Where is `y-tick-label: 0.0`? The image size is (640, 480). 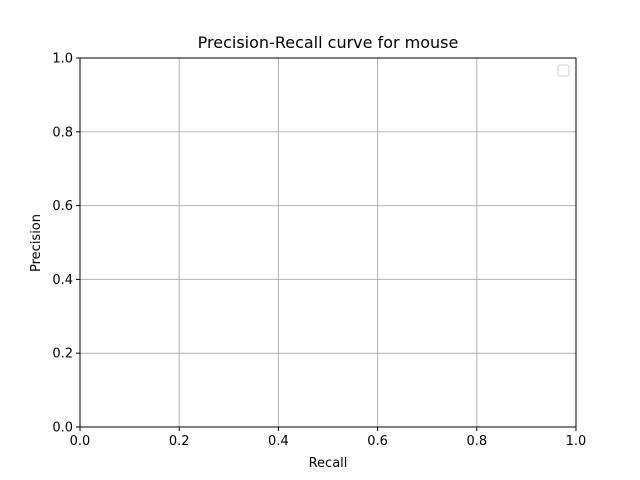 y-tick-label: 0.0 is located at coordinates (62, 428).